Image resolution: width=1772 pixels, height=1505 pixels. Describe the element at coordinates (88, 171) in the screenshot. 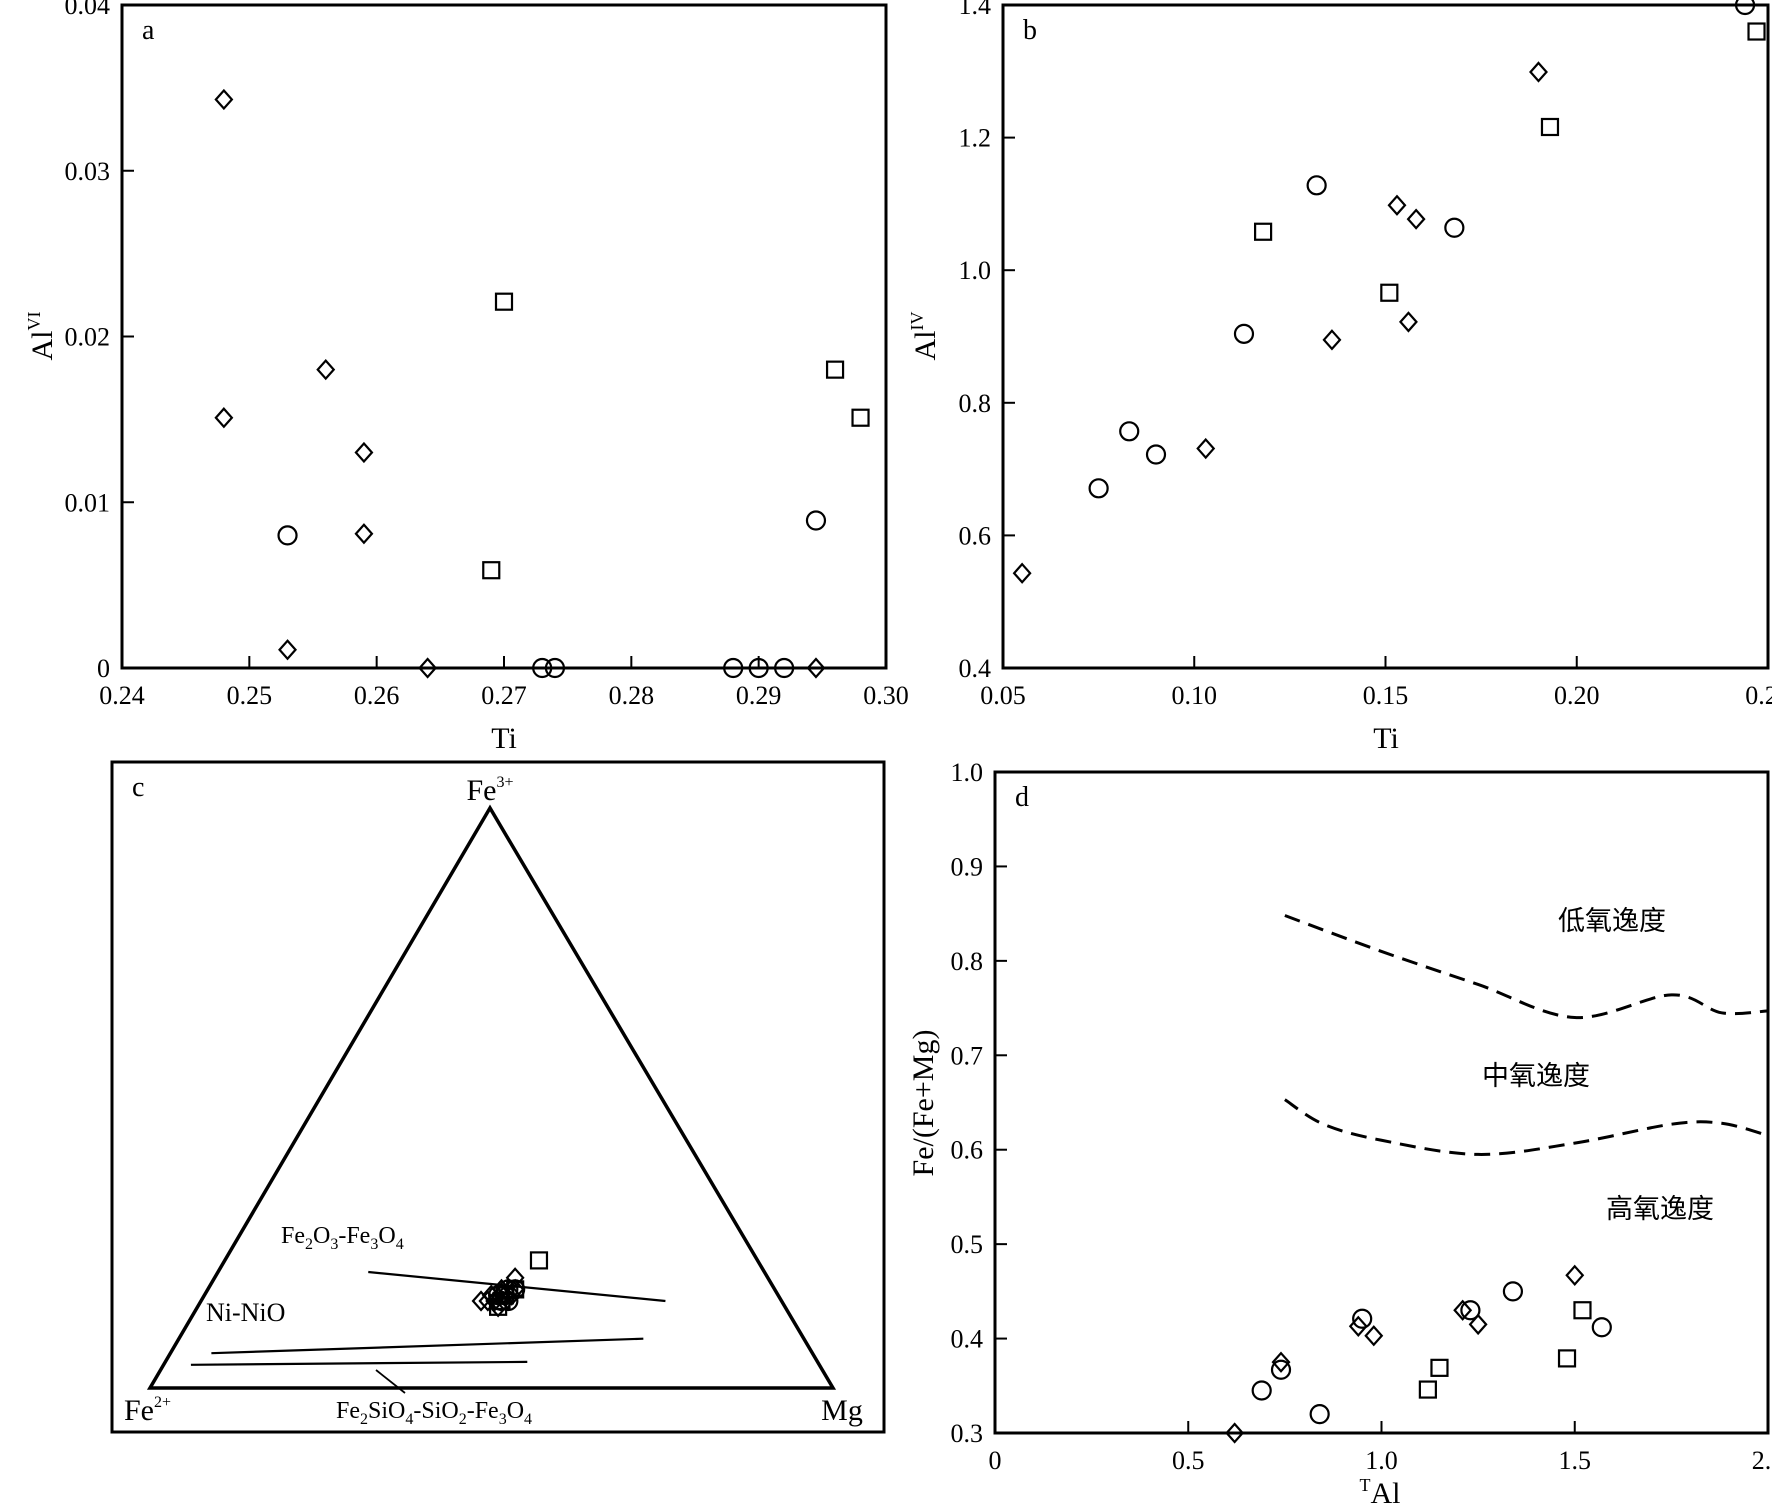

I see `y-tick-label: 0.03` at that location.